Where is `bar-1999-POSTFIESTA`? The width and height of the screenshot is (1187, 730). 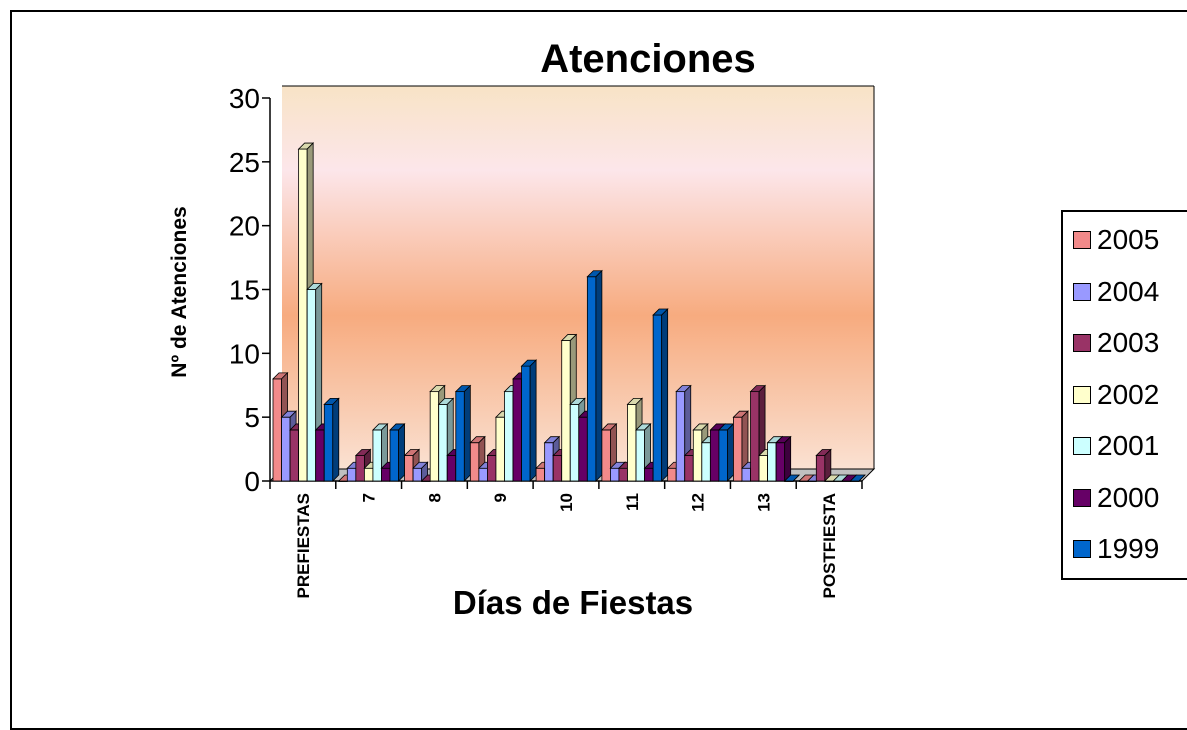
bar-1999-POSTFIESTA is located at coordinates (857, 478).